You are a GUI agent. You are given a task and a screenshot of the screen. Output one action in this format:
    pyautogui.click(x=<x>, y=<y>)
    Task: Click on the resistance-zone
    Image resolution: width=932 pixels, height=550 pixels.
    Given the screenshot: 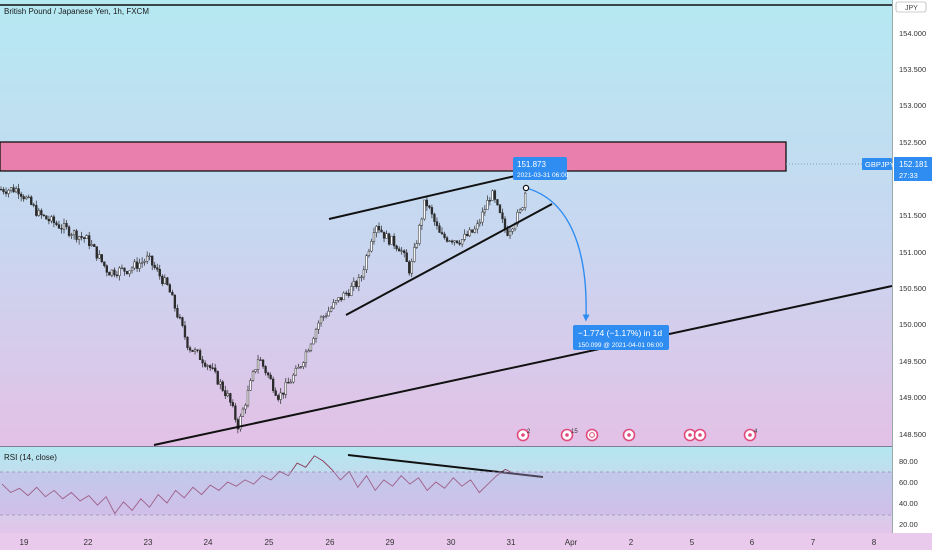 What is the action you would take?
    pyautogui.click(x=393, y=156)
    